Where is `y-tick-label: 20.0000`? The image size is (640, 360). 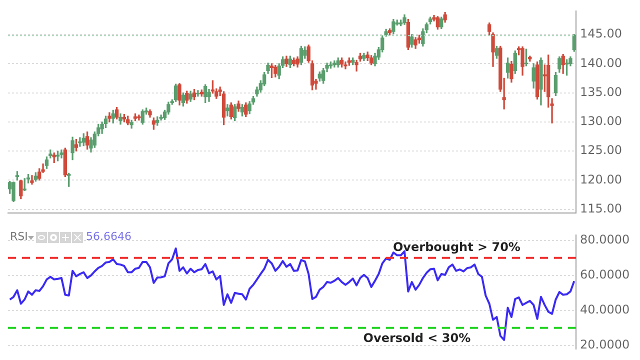
y-tick-label: 20.0000 is located at coordinates (605, 344).